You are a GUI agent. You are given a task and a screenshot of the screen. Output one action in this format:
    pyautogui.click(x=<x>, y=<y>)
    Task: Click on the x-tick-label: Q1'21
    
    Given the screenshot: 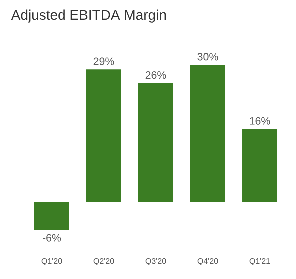 What is the action you would take?
    pyautogui.click(x=260, y=262)
    